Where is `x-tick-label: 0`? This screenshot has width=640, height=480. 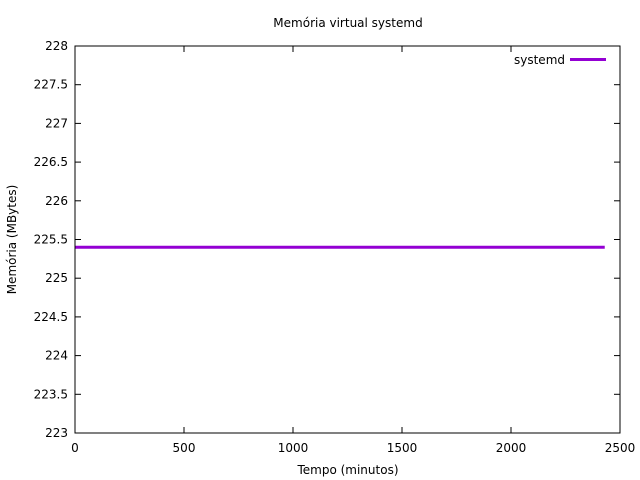
x-tick-label: 0 is located at coordinates (75, 448).